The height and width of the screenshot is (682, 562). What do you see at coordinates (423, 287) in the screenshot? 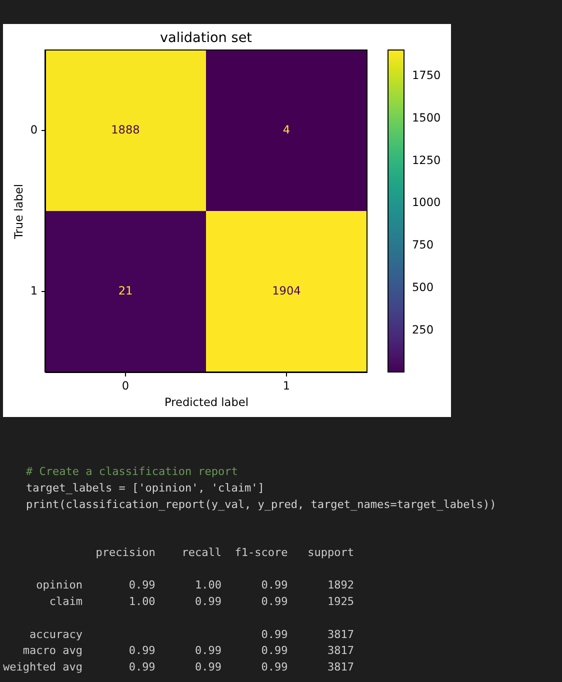
I see `color-bar-label: 500` at bounding box center [423, 287].